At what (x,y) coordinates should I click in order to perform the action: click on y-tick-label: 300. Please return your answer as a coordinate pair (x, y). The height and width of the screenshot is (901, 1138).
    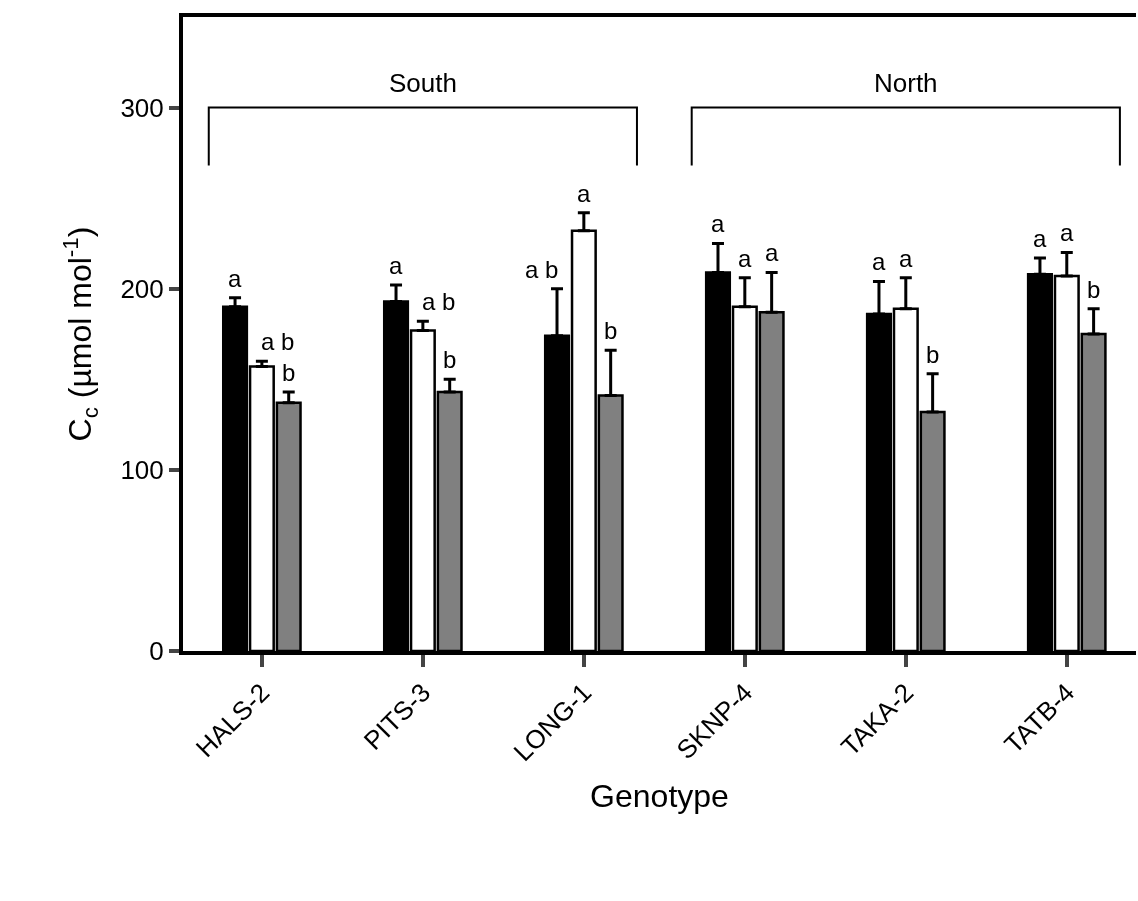
    Looking at the image, I should click on (142, 107).